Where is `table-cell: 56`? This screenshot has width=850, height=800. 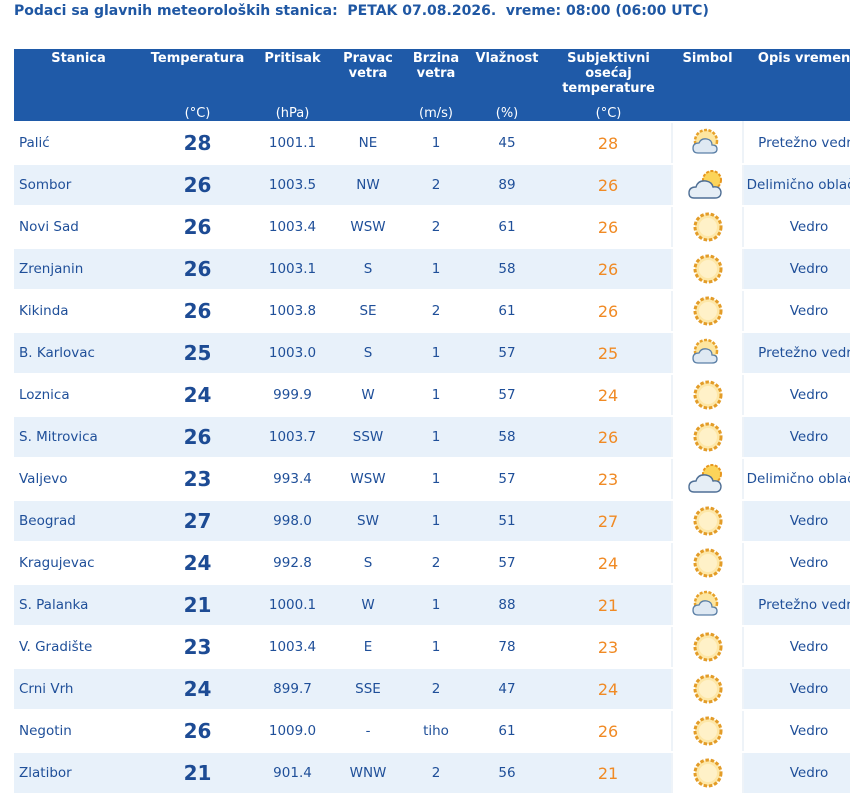 table-cell: 56 is located at coordinates (507, 773).